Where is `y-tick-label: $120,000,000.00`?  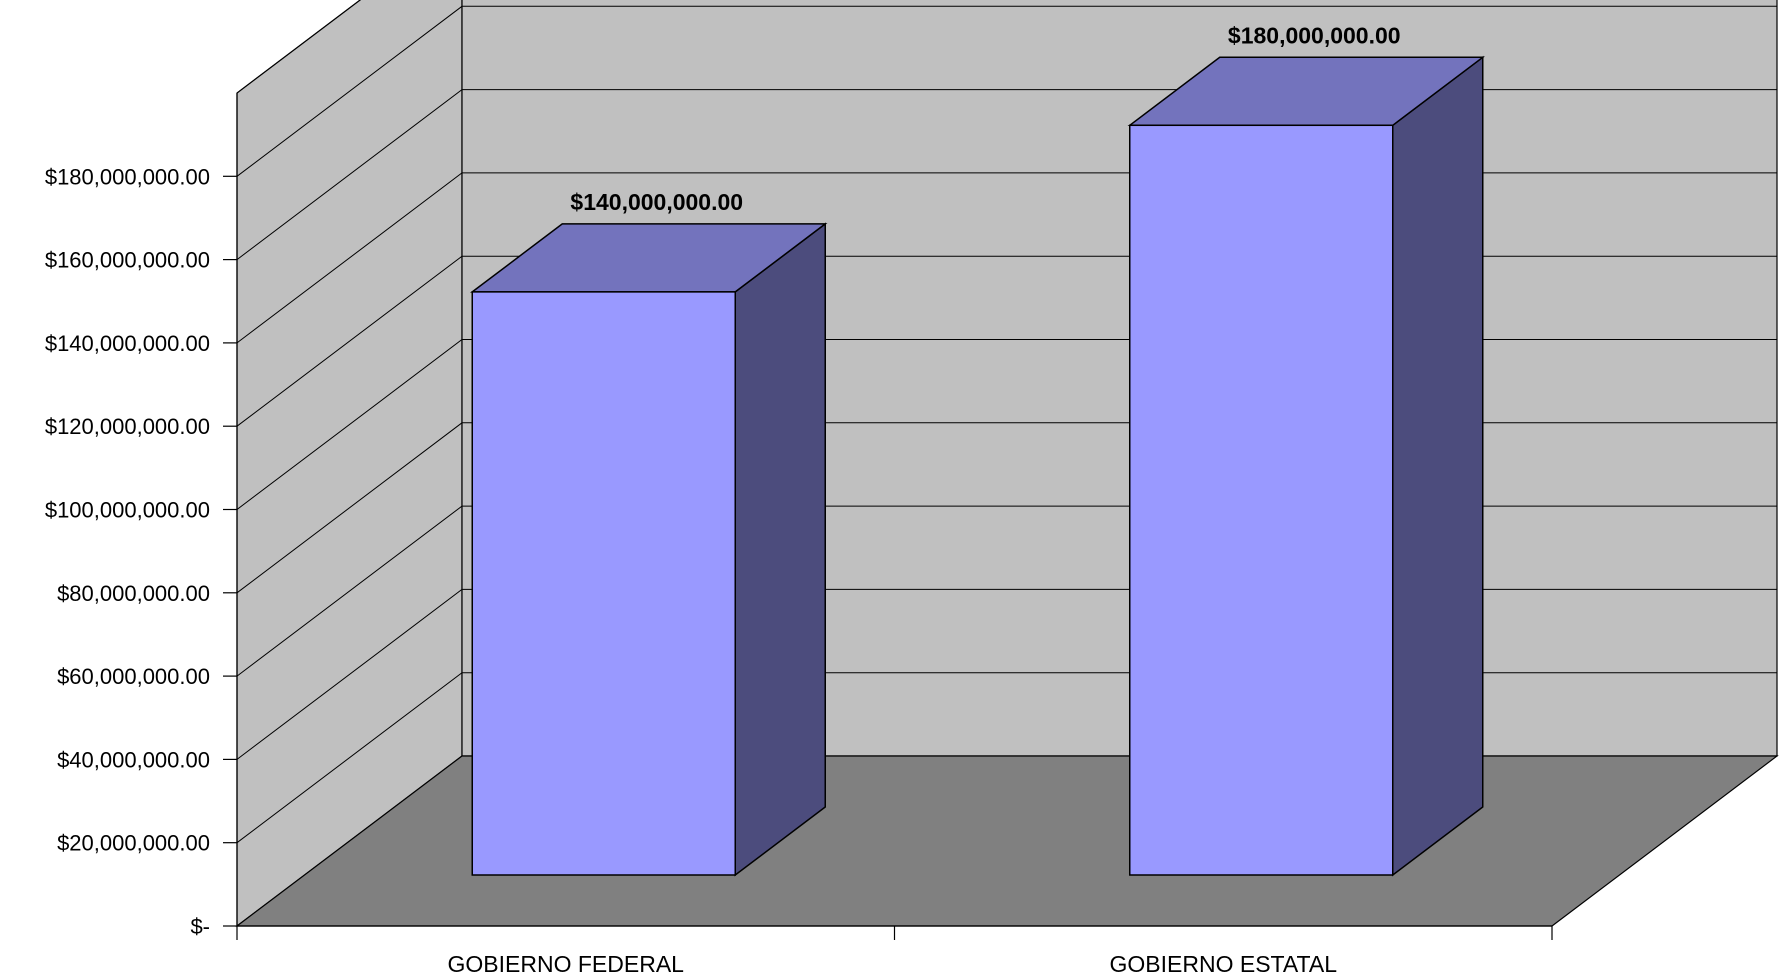 y-tick-label: $120,000,000.00 is located at coordinates (127, 426).